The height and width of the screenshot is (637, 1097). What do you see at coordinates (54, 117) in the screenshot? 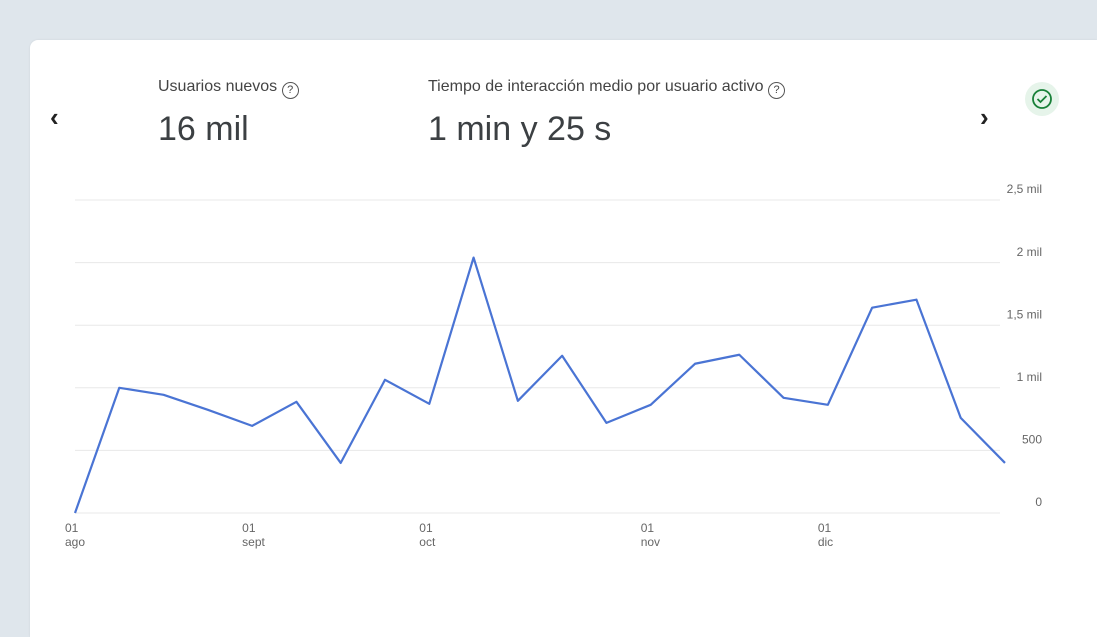
I see `prev-arrow: ‹` at bounding box center [54, 117].